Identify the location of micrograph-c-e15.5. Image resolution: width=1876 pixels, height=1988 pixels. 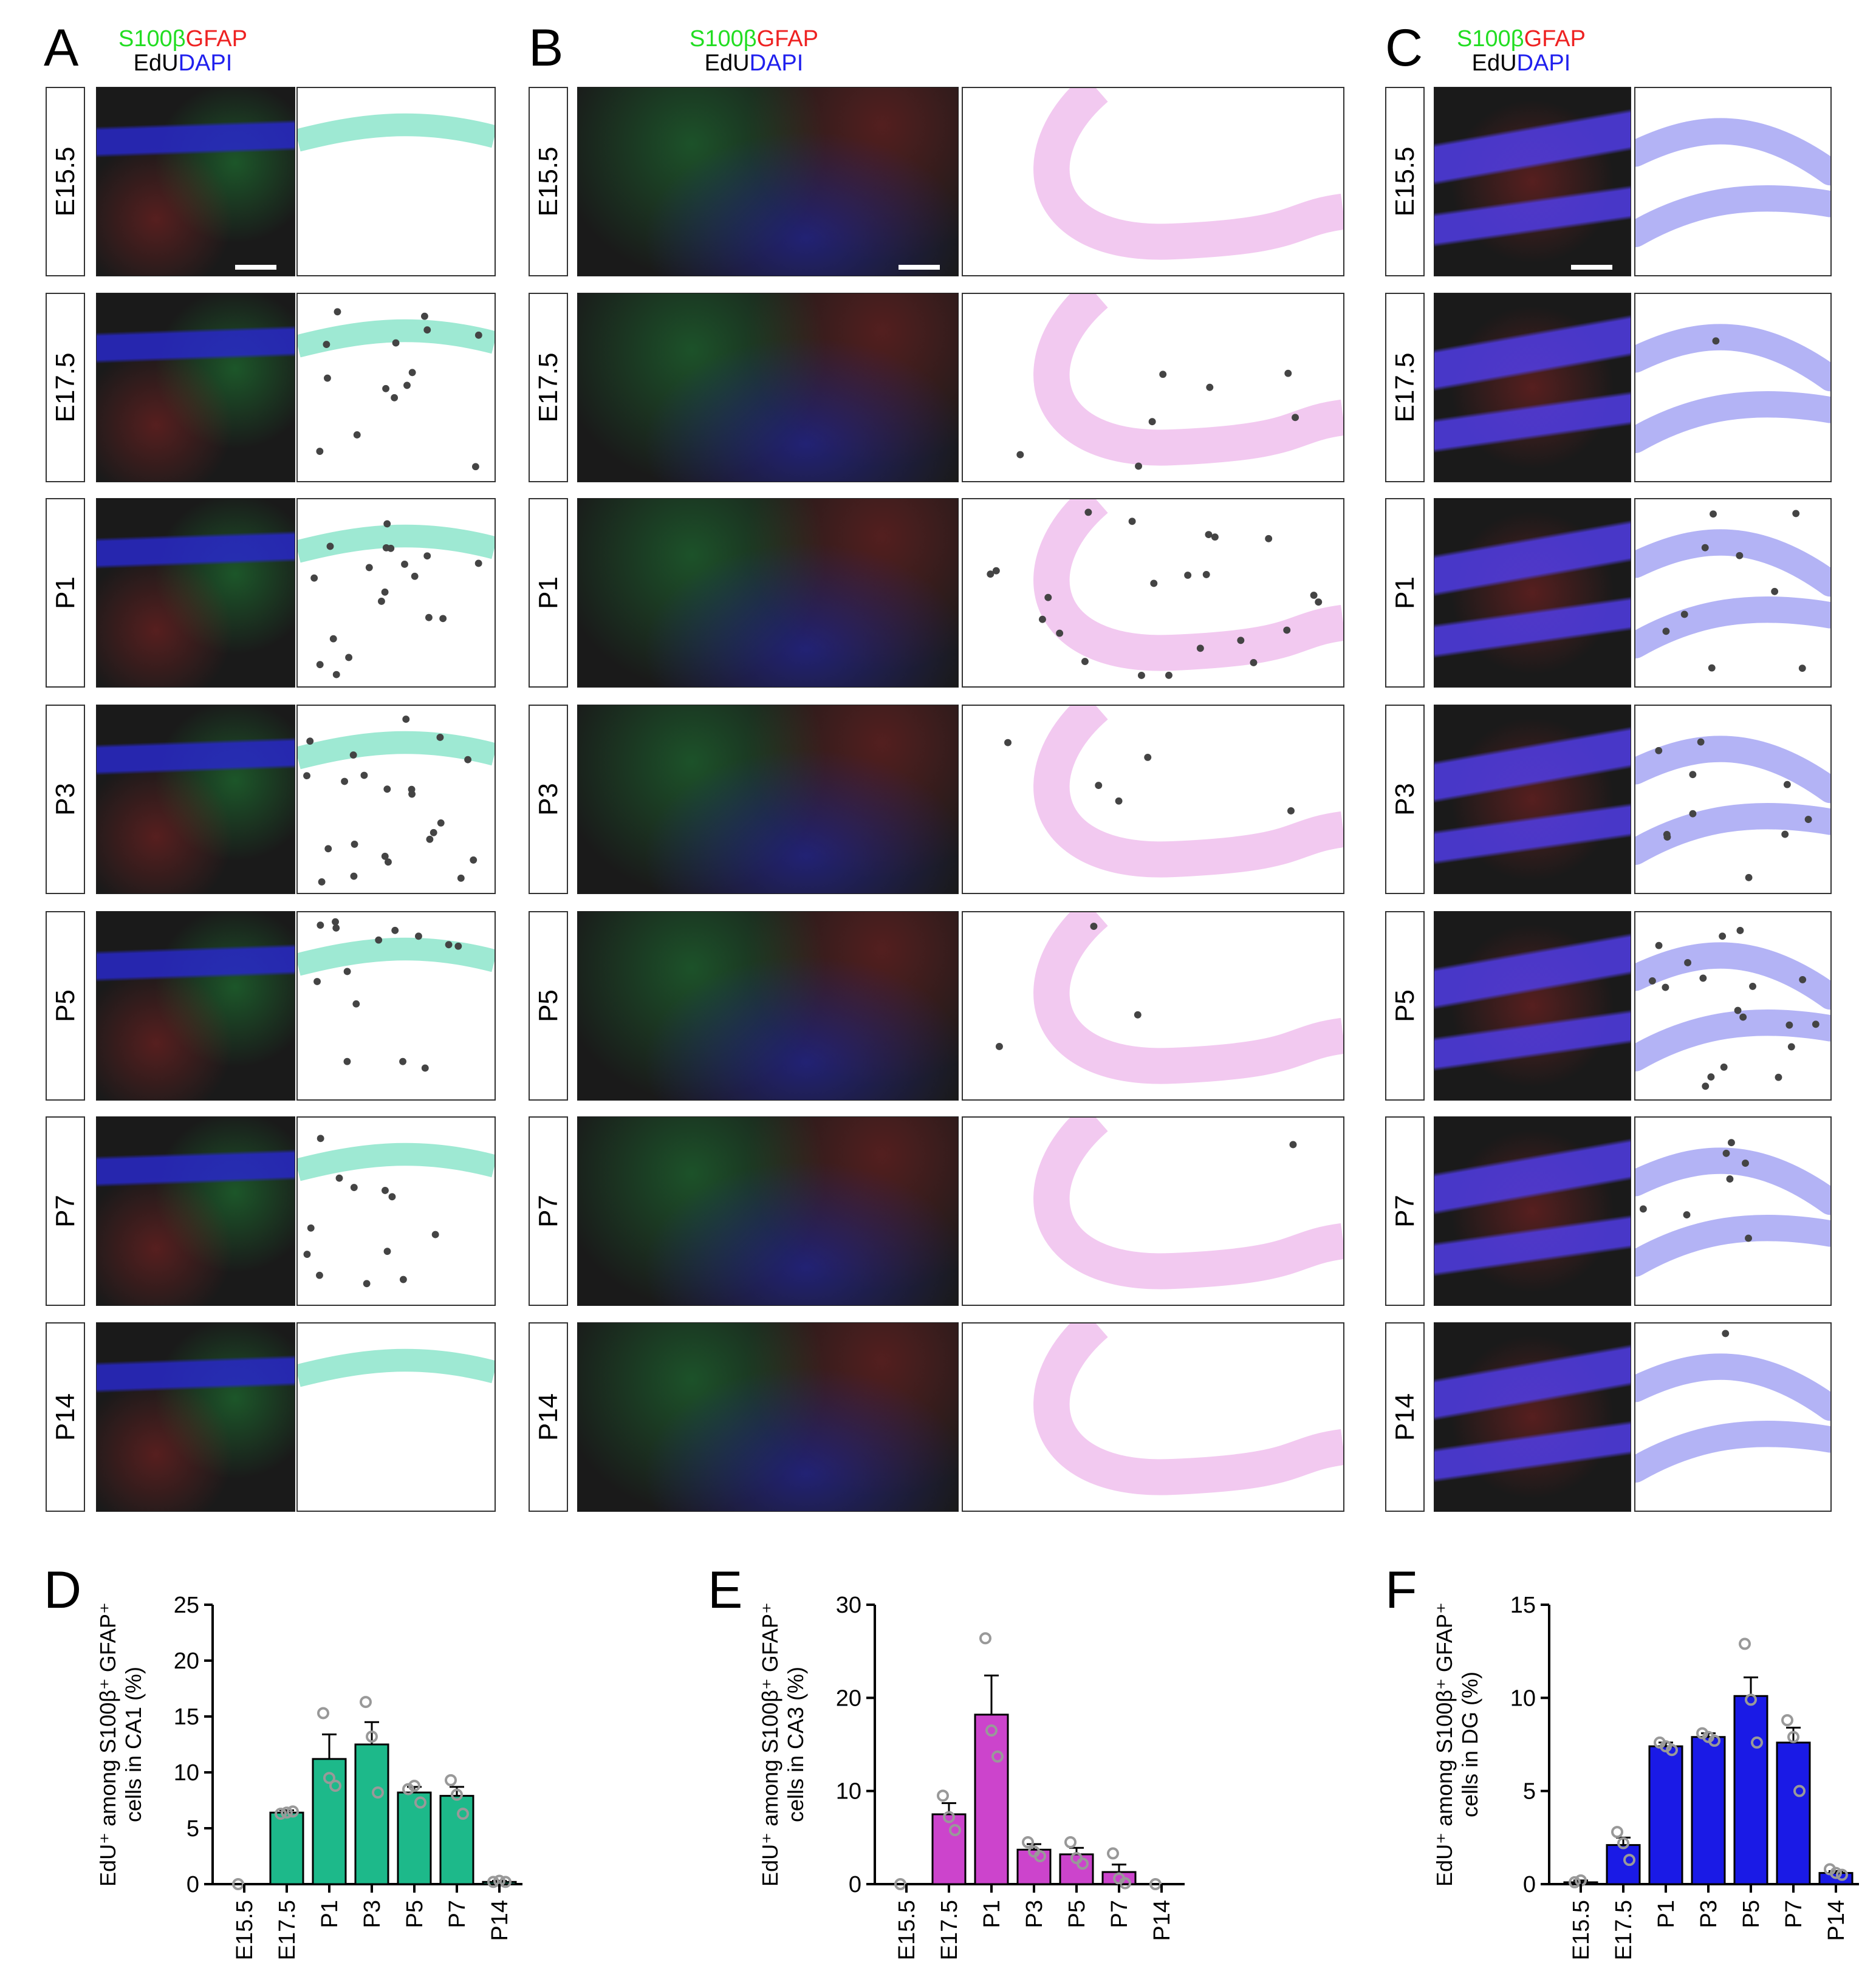
(1532, 181).